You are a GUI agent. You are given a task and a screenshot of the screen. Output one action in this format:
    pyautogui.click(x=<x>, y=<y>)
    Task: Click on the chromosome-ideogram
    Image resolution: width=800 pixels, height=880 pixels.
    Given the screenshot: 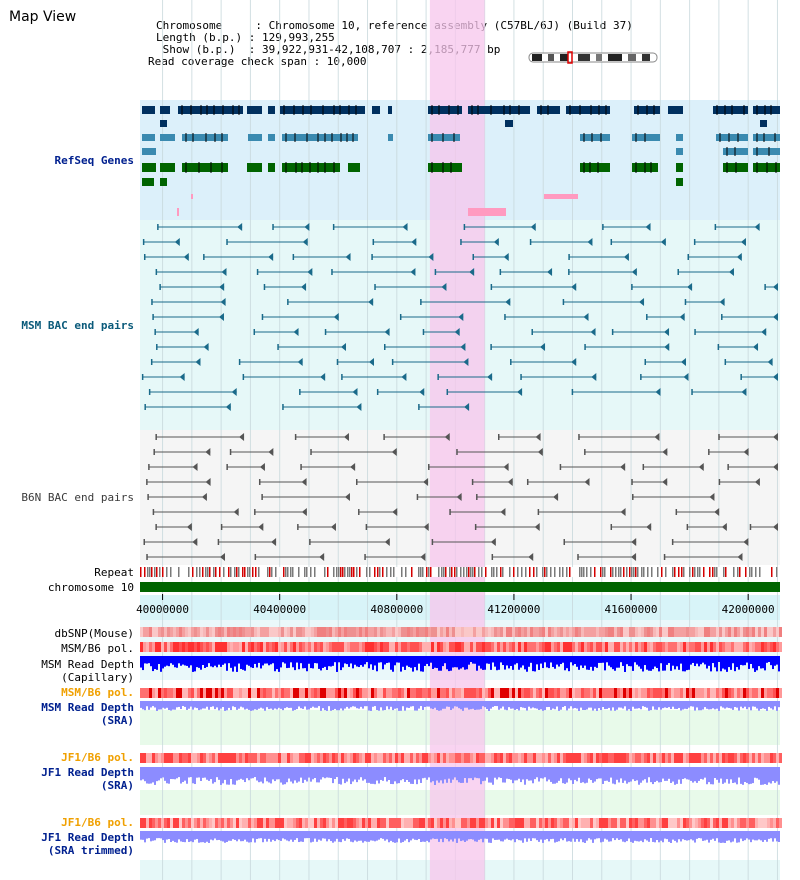 What is the action you would take?
    pyautogui.click(x=593, y=57)
    